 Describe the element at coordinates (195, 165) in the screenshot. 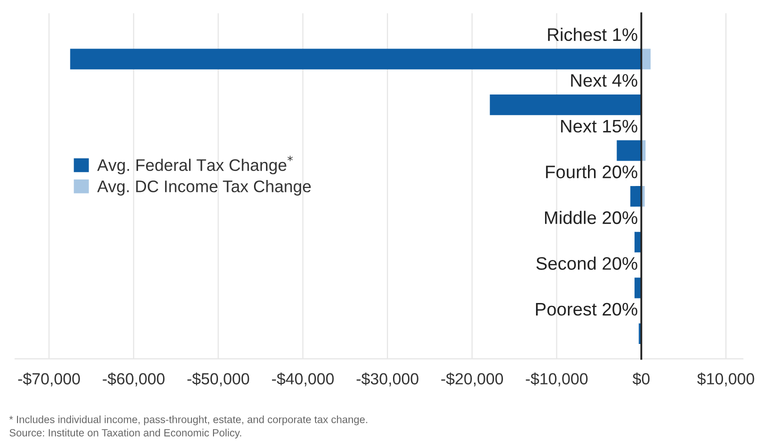

I see `legend-label: Avg. Federal Tax Change$^{*}$` at that location.